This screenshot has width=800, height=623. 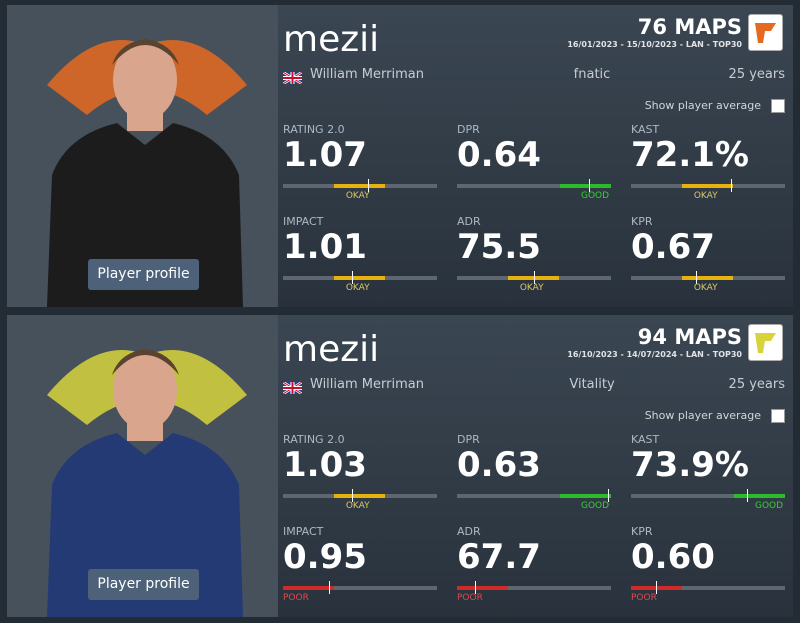 What do you see at coordinates (689, 27) in the screenshot?
I see `maps-count: 76 MAPS` at bounding box center [689, 27].